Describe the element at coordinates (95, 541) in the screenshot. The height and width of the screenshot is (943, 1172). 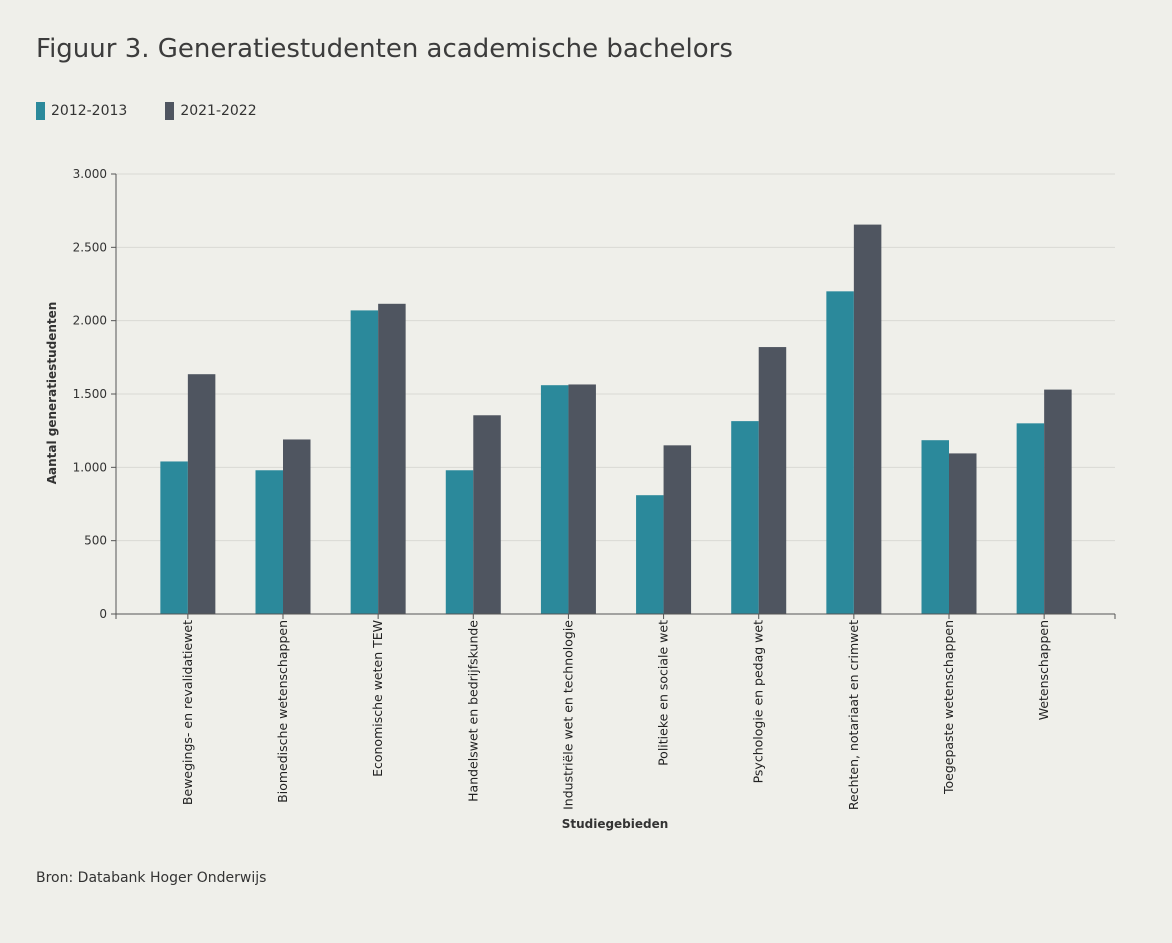
I see `y-tick-label: 500` at that location.